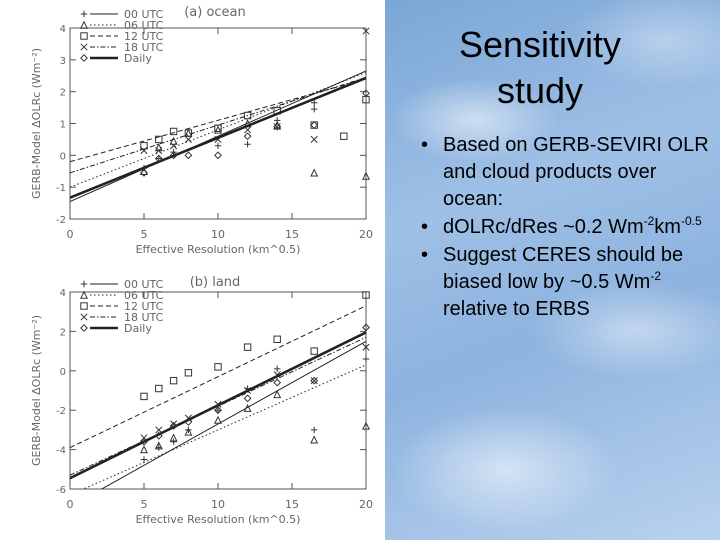 Image resolution: width=720 pixels, height=540 pixels. What do you see at coordinates (516, 309) in the screenshot?
I see `bullet-text: relative to ERBS` at bounding box center [516, 309].